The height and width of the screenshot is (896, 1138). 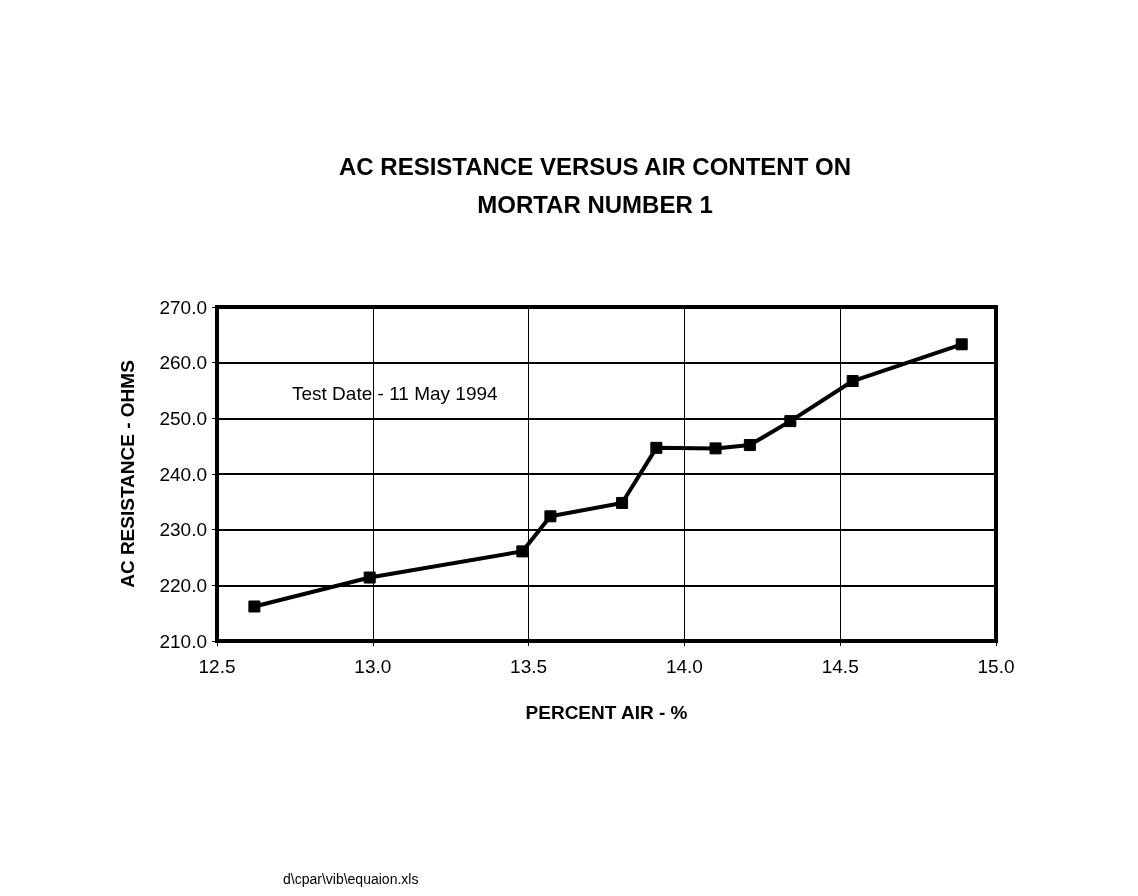 I want to click on y-tick-label: 240.0, so click(x=183, y=474).